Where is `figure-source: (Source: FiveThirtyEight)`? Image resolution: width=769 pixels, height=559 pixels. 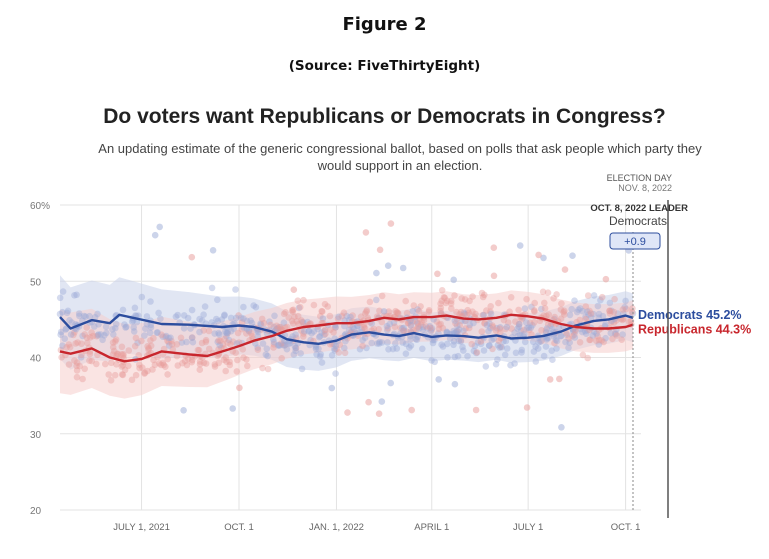 figure-source: (Source: FiveThirtyEight) is located at coordinates (384, 66).